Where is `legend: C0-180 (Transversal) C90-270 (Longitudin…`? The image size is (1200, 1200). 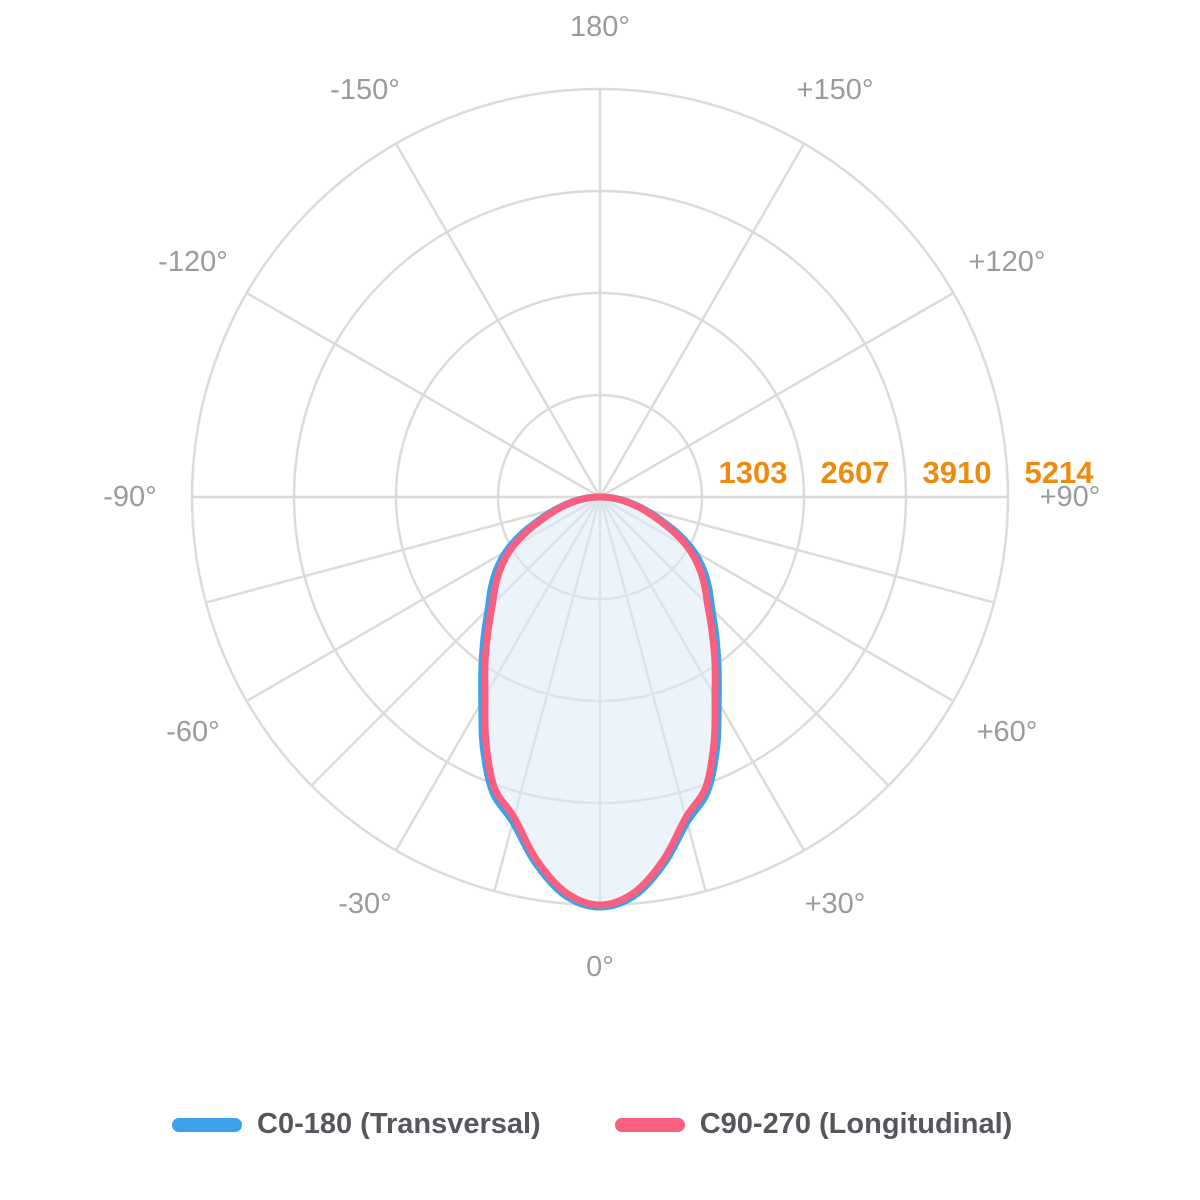 legend: C0-180 (Transversal) C90-270 (Longitudin… is located at coordinates (592, 1124).